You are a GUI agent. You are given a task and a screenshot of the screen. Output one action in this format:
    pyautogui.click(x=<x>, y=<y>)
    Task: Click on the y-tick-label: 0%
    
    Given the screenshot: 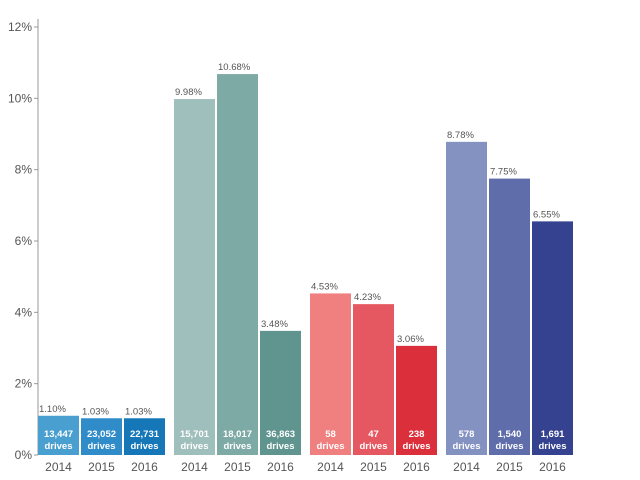 What is the action you would take?
    pyautogui.click(x=24, y=455)
    